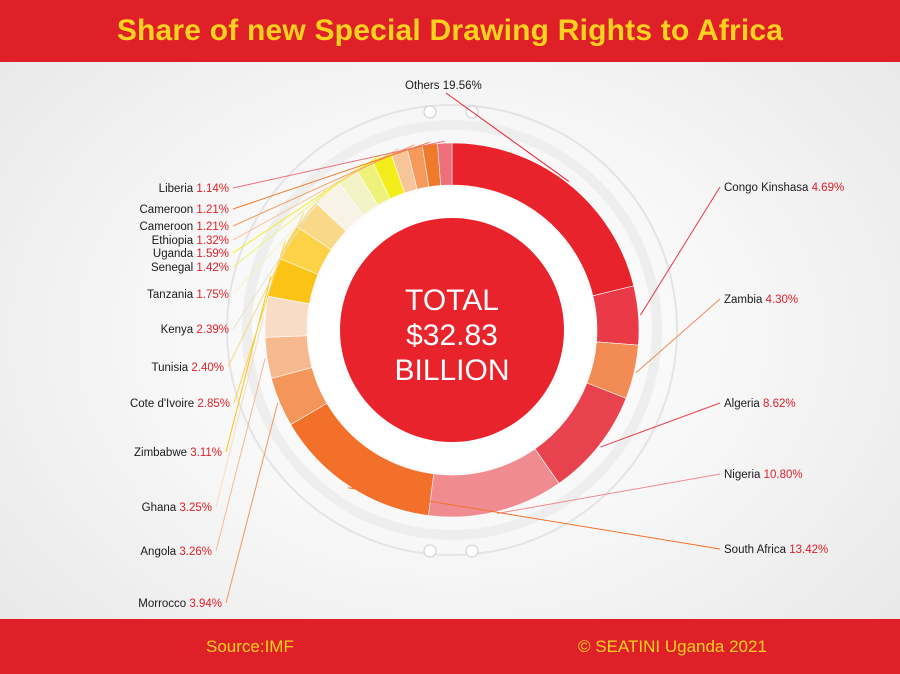  Describe the element at coordinates (195, 552) in the screenshot. I see `slice-label-value: 3.26%` at that location.